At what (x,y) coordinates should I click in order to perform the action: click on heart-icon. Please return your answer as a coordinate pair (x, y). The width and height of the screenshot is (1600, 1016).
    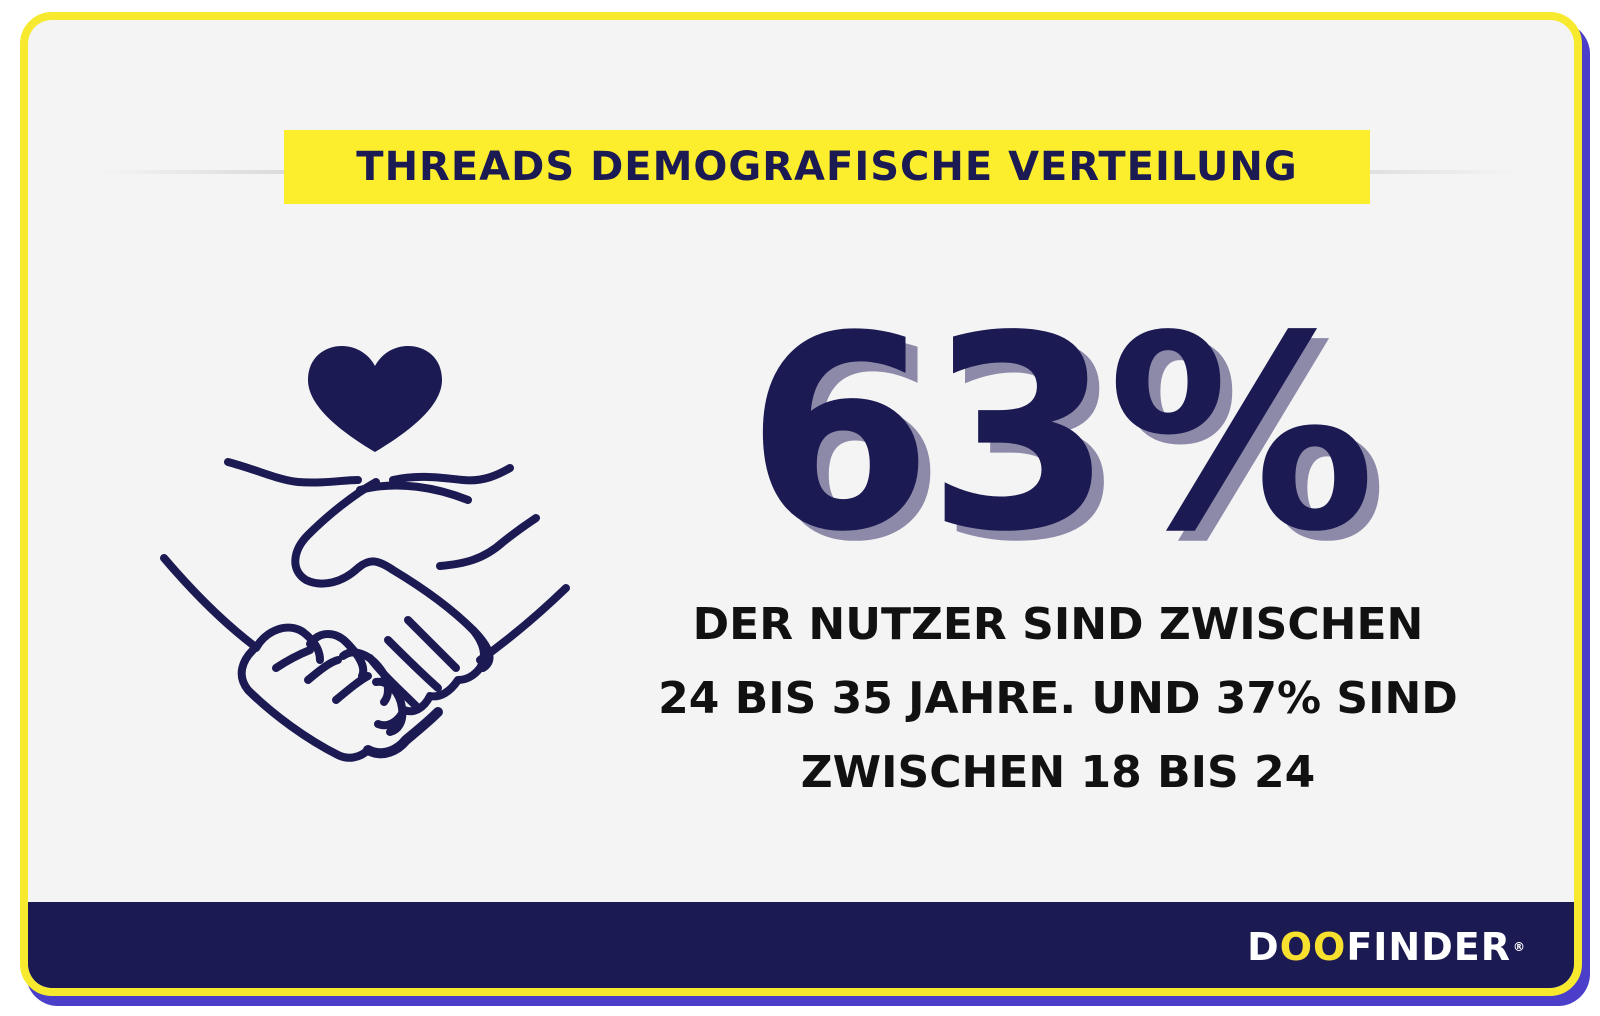
    Looking at the image, I should click on (375, 399).